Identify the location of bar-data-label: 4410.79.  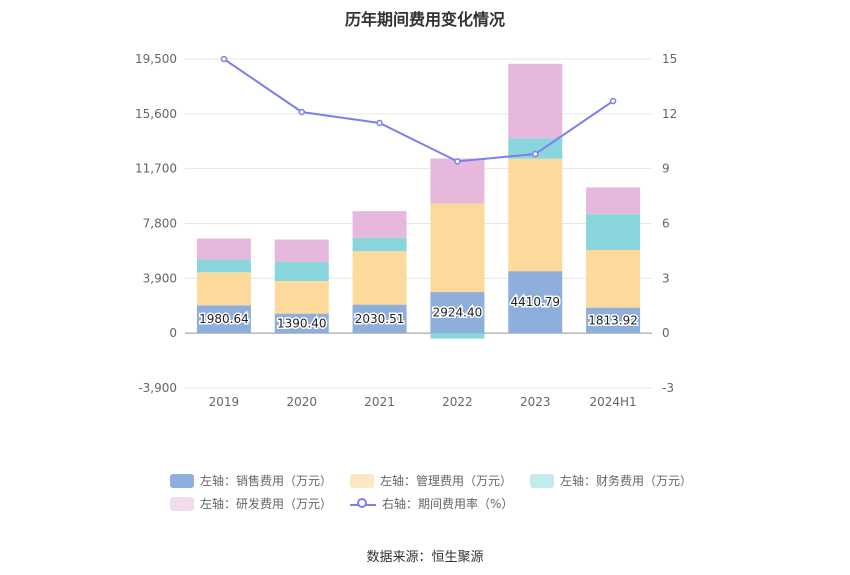
(535, 302).